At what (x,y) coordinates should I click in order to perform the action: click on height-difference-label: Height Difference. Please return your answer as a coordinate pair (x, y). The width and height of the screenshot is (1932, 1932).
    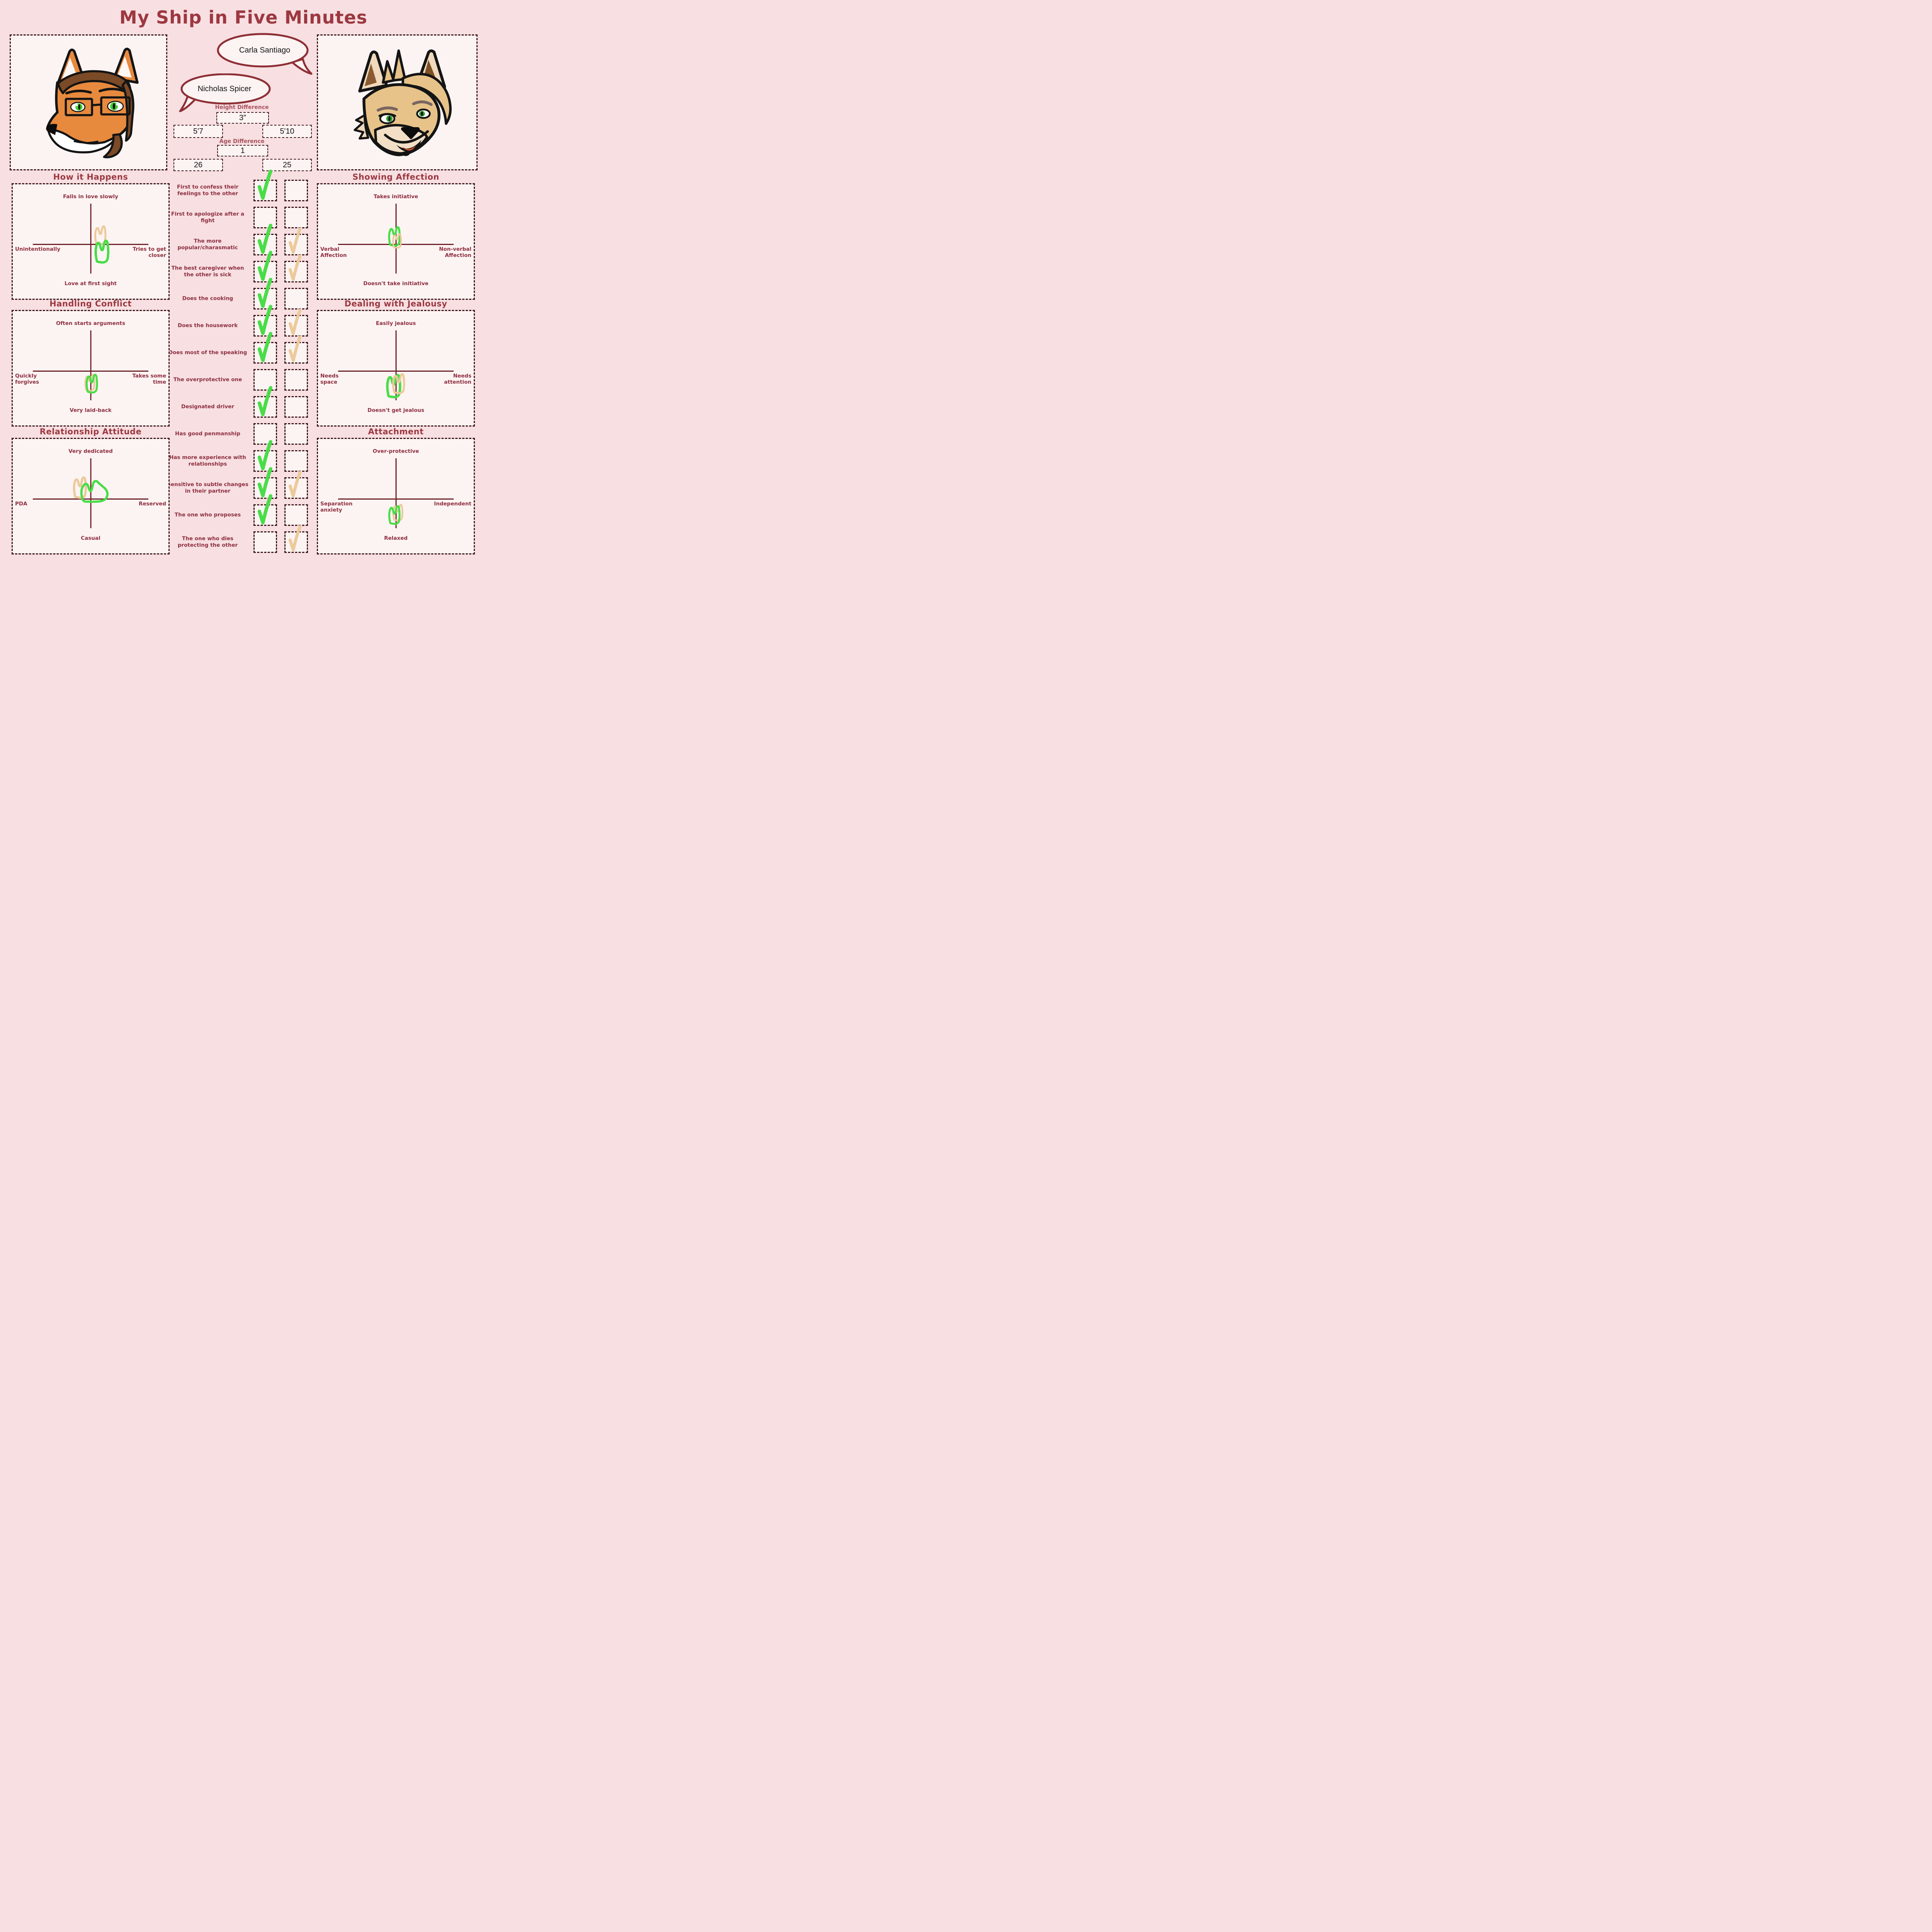
    Looking at the image, I should click on (242, 108).